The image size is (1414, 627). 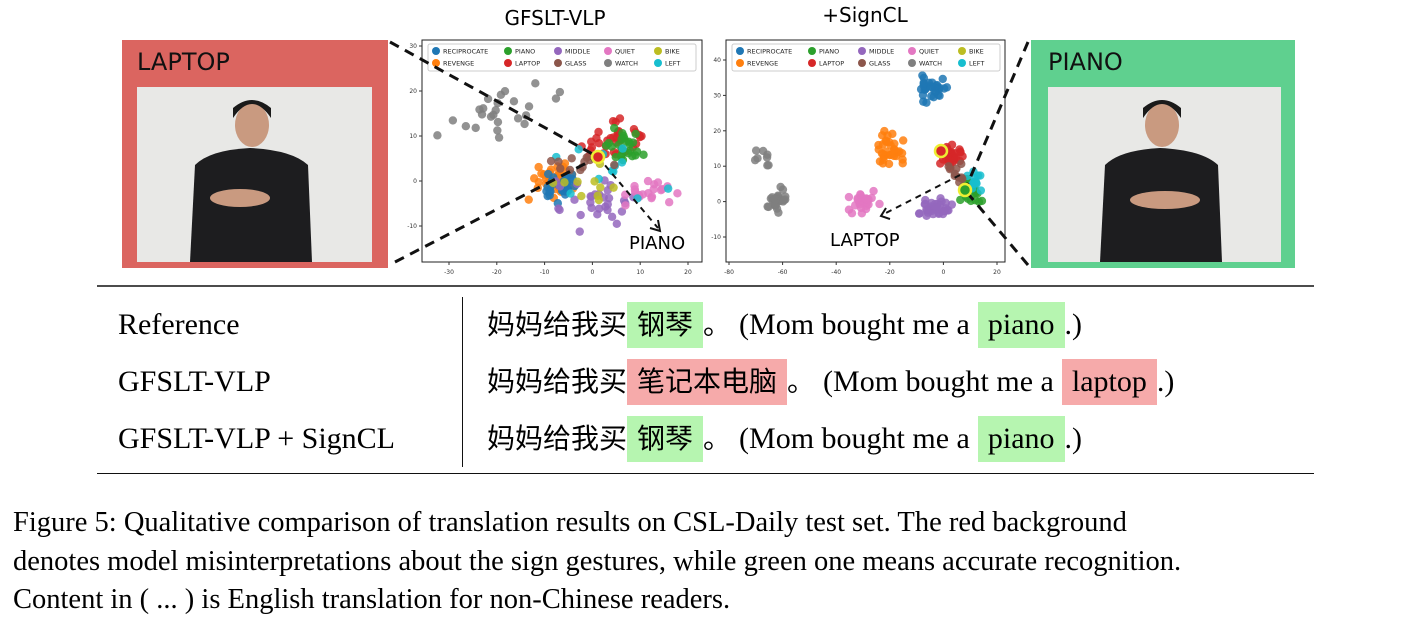 What do you see at coordinates (1073, 324) in the screenshot?
I see `en-text: .)` at bounding box center [1073, 324].